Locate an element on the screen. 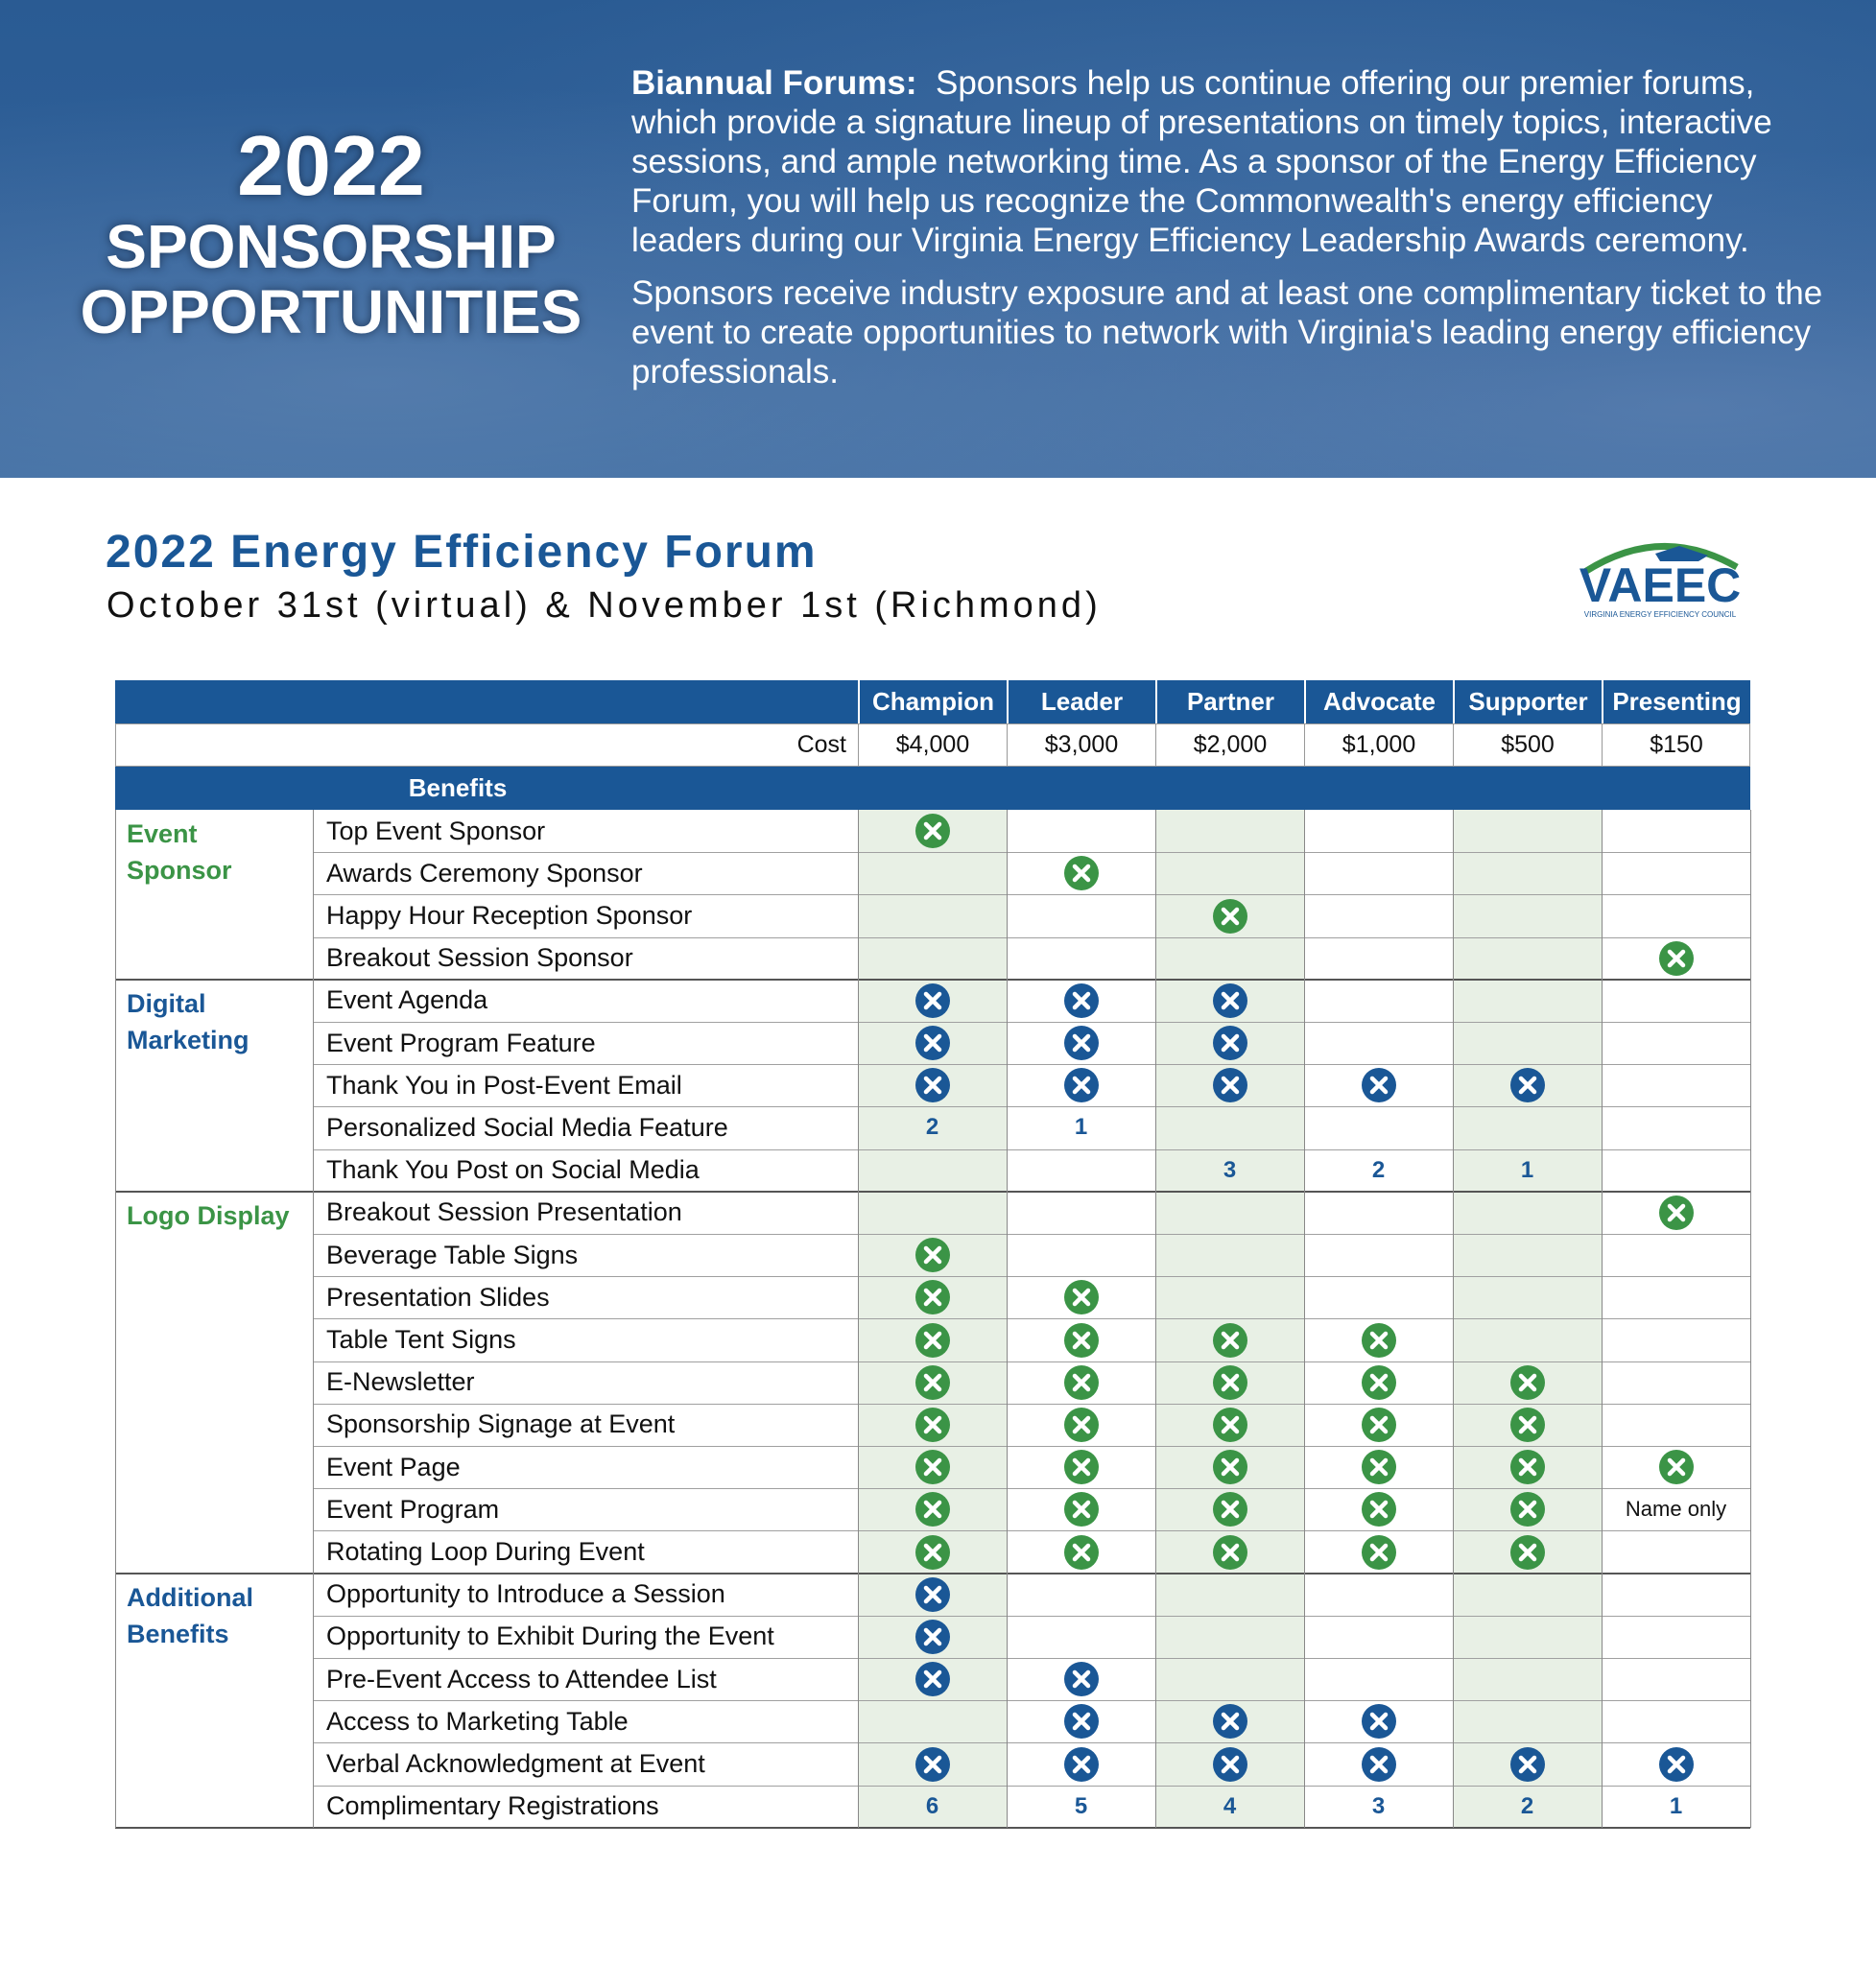 Image resolution: width=1876 pixels, height=1965 pixels. column-header: Advocate is located at coordinates (1378, 701).